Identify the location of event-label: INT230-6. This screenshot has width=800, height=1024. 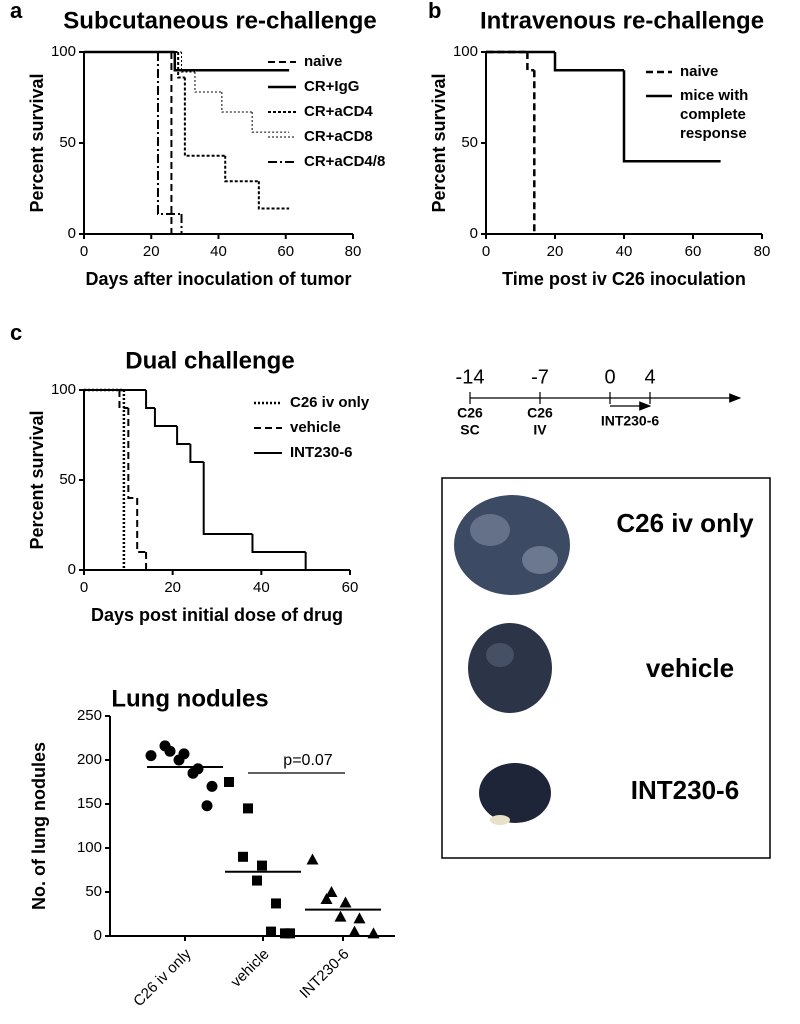
(630, 421).